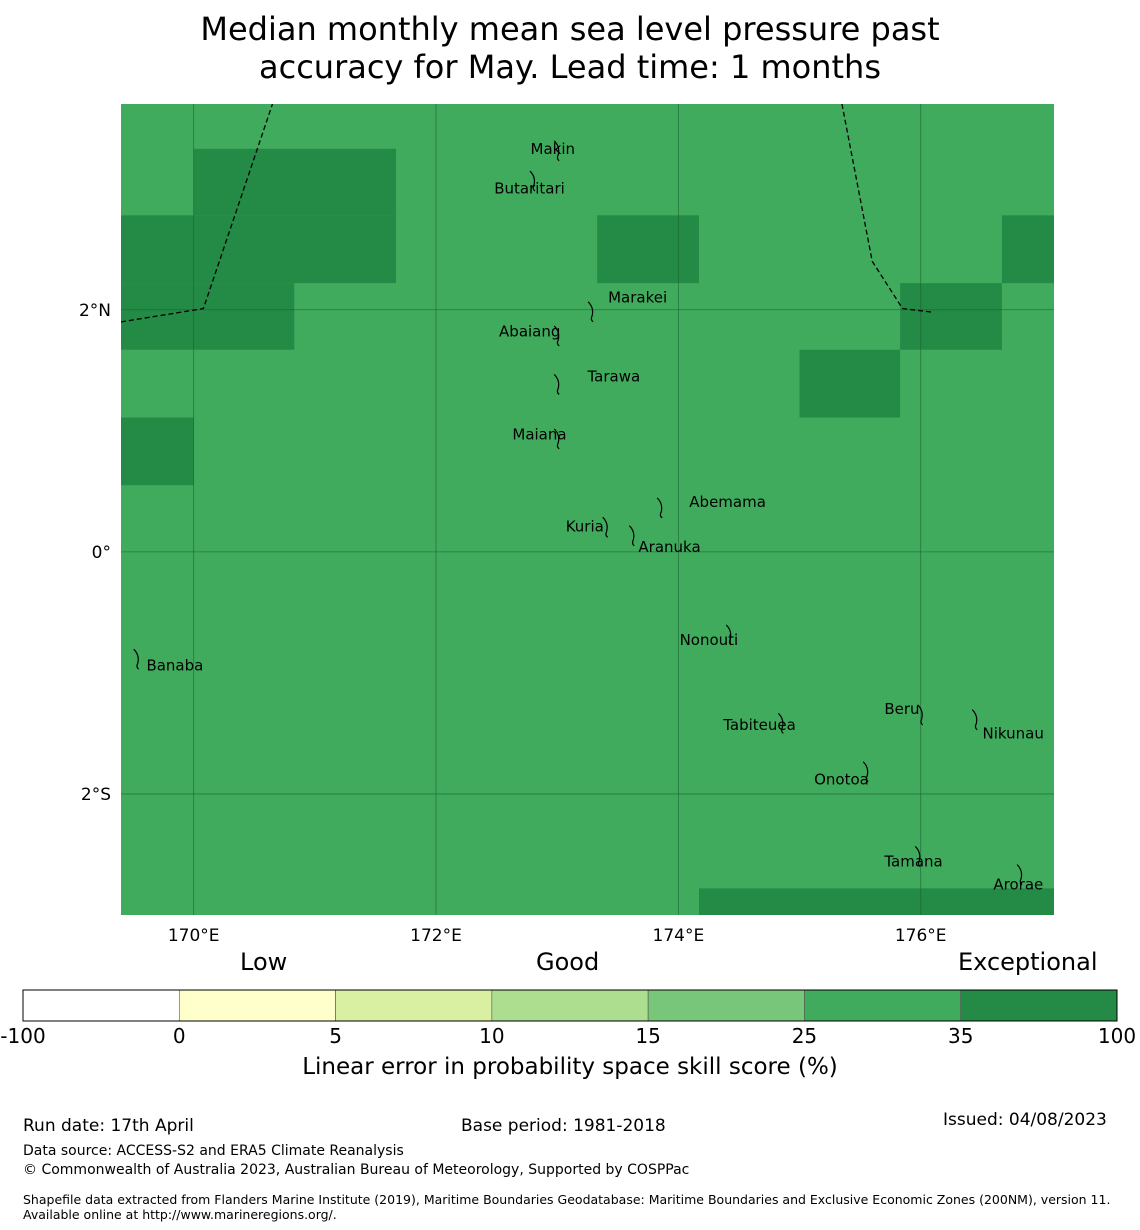  What do you see at coordinates (648, 1036) in the screenshot?
I see `colorbar-tick-label: 15` at bounding box center [648, 1036].